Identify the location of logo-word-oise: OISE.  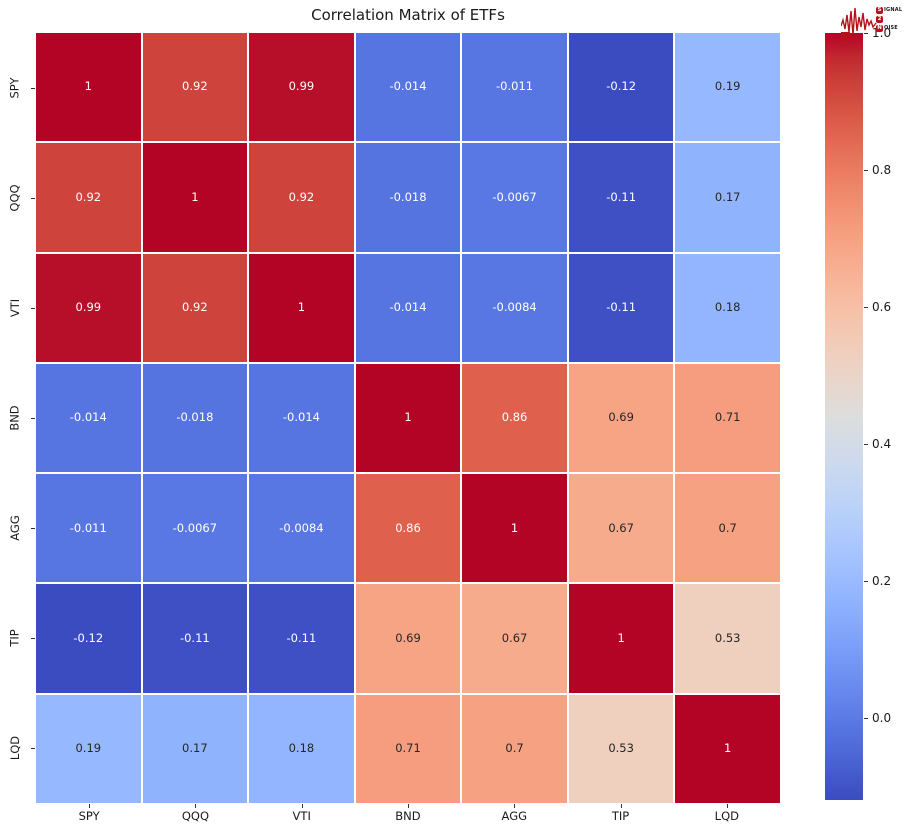
(891, 28).